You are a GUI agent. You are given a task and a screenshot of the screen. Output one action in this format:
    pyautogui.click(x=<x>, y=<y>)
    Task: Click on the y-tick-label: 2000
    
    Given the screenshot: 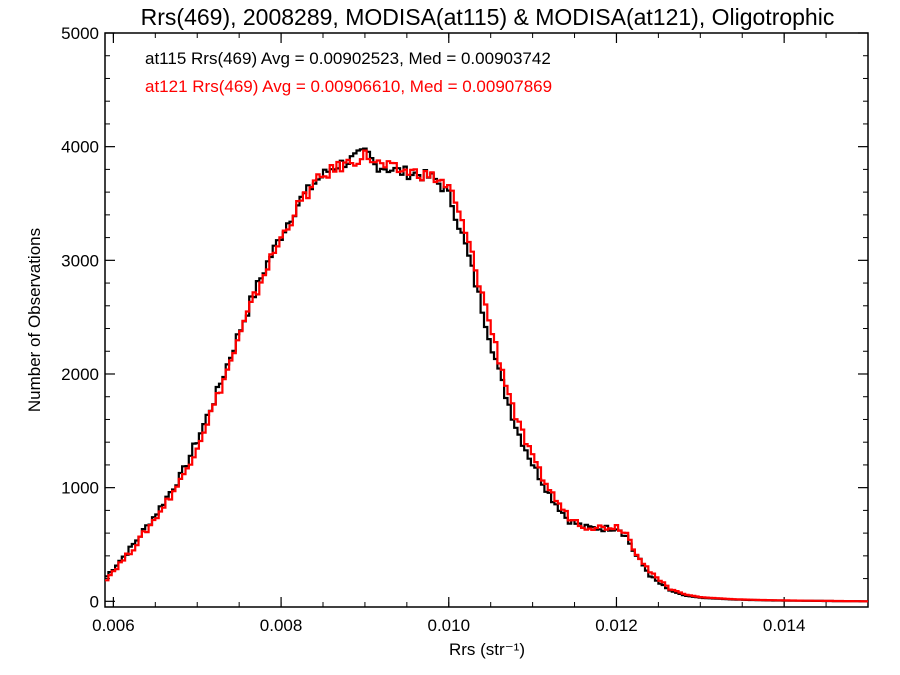 What is the action you would take?
    pyautogui.click(x=80, y=374)
    